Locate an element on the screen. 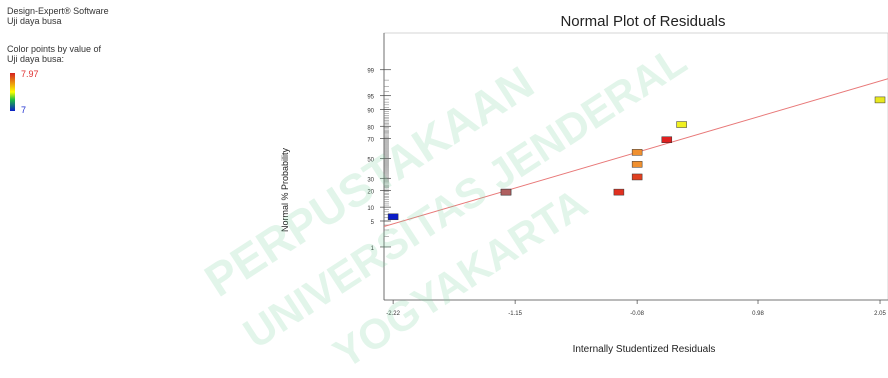  x-tick-label: 2.05 is located at coordinates (880, 314).